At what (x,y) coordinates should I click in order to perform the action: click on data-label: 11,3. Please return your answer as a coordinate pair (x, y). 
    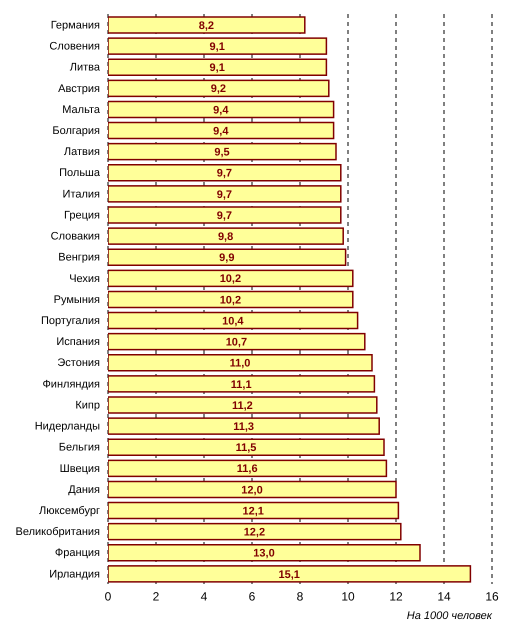
    Looking at the image, I should click on (243, 427).